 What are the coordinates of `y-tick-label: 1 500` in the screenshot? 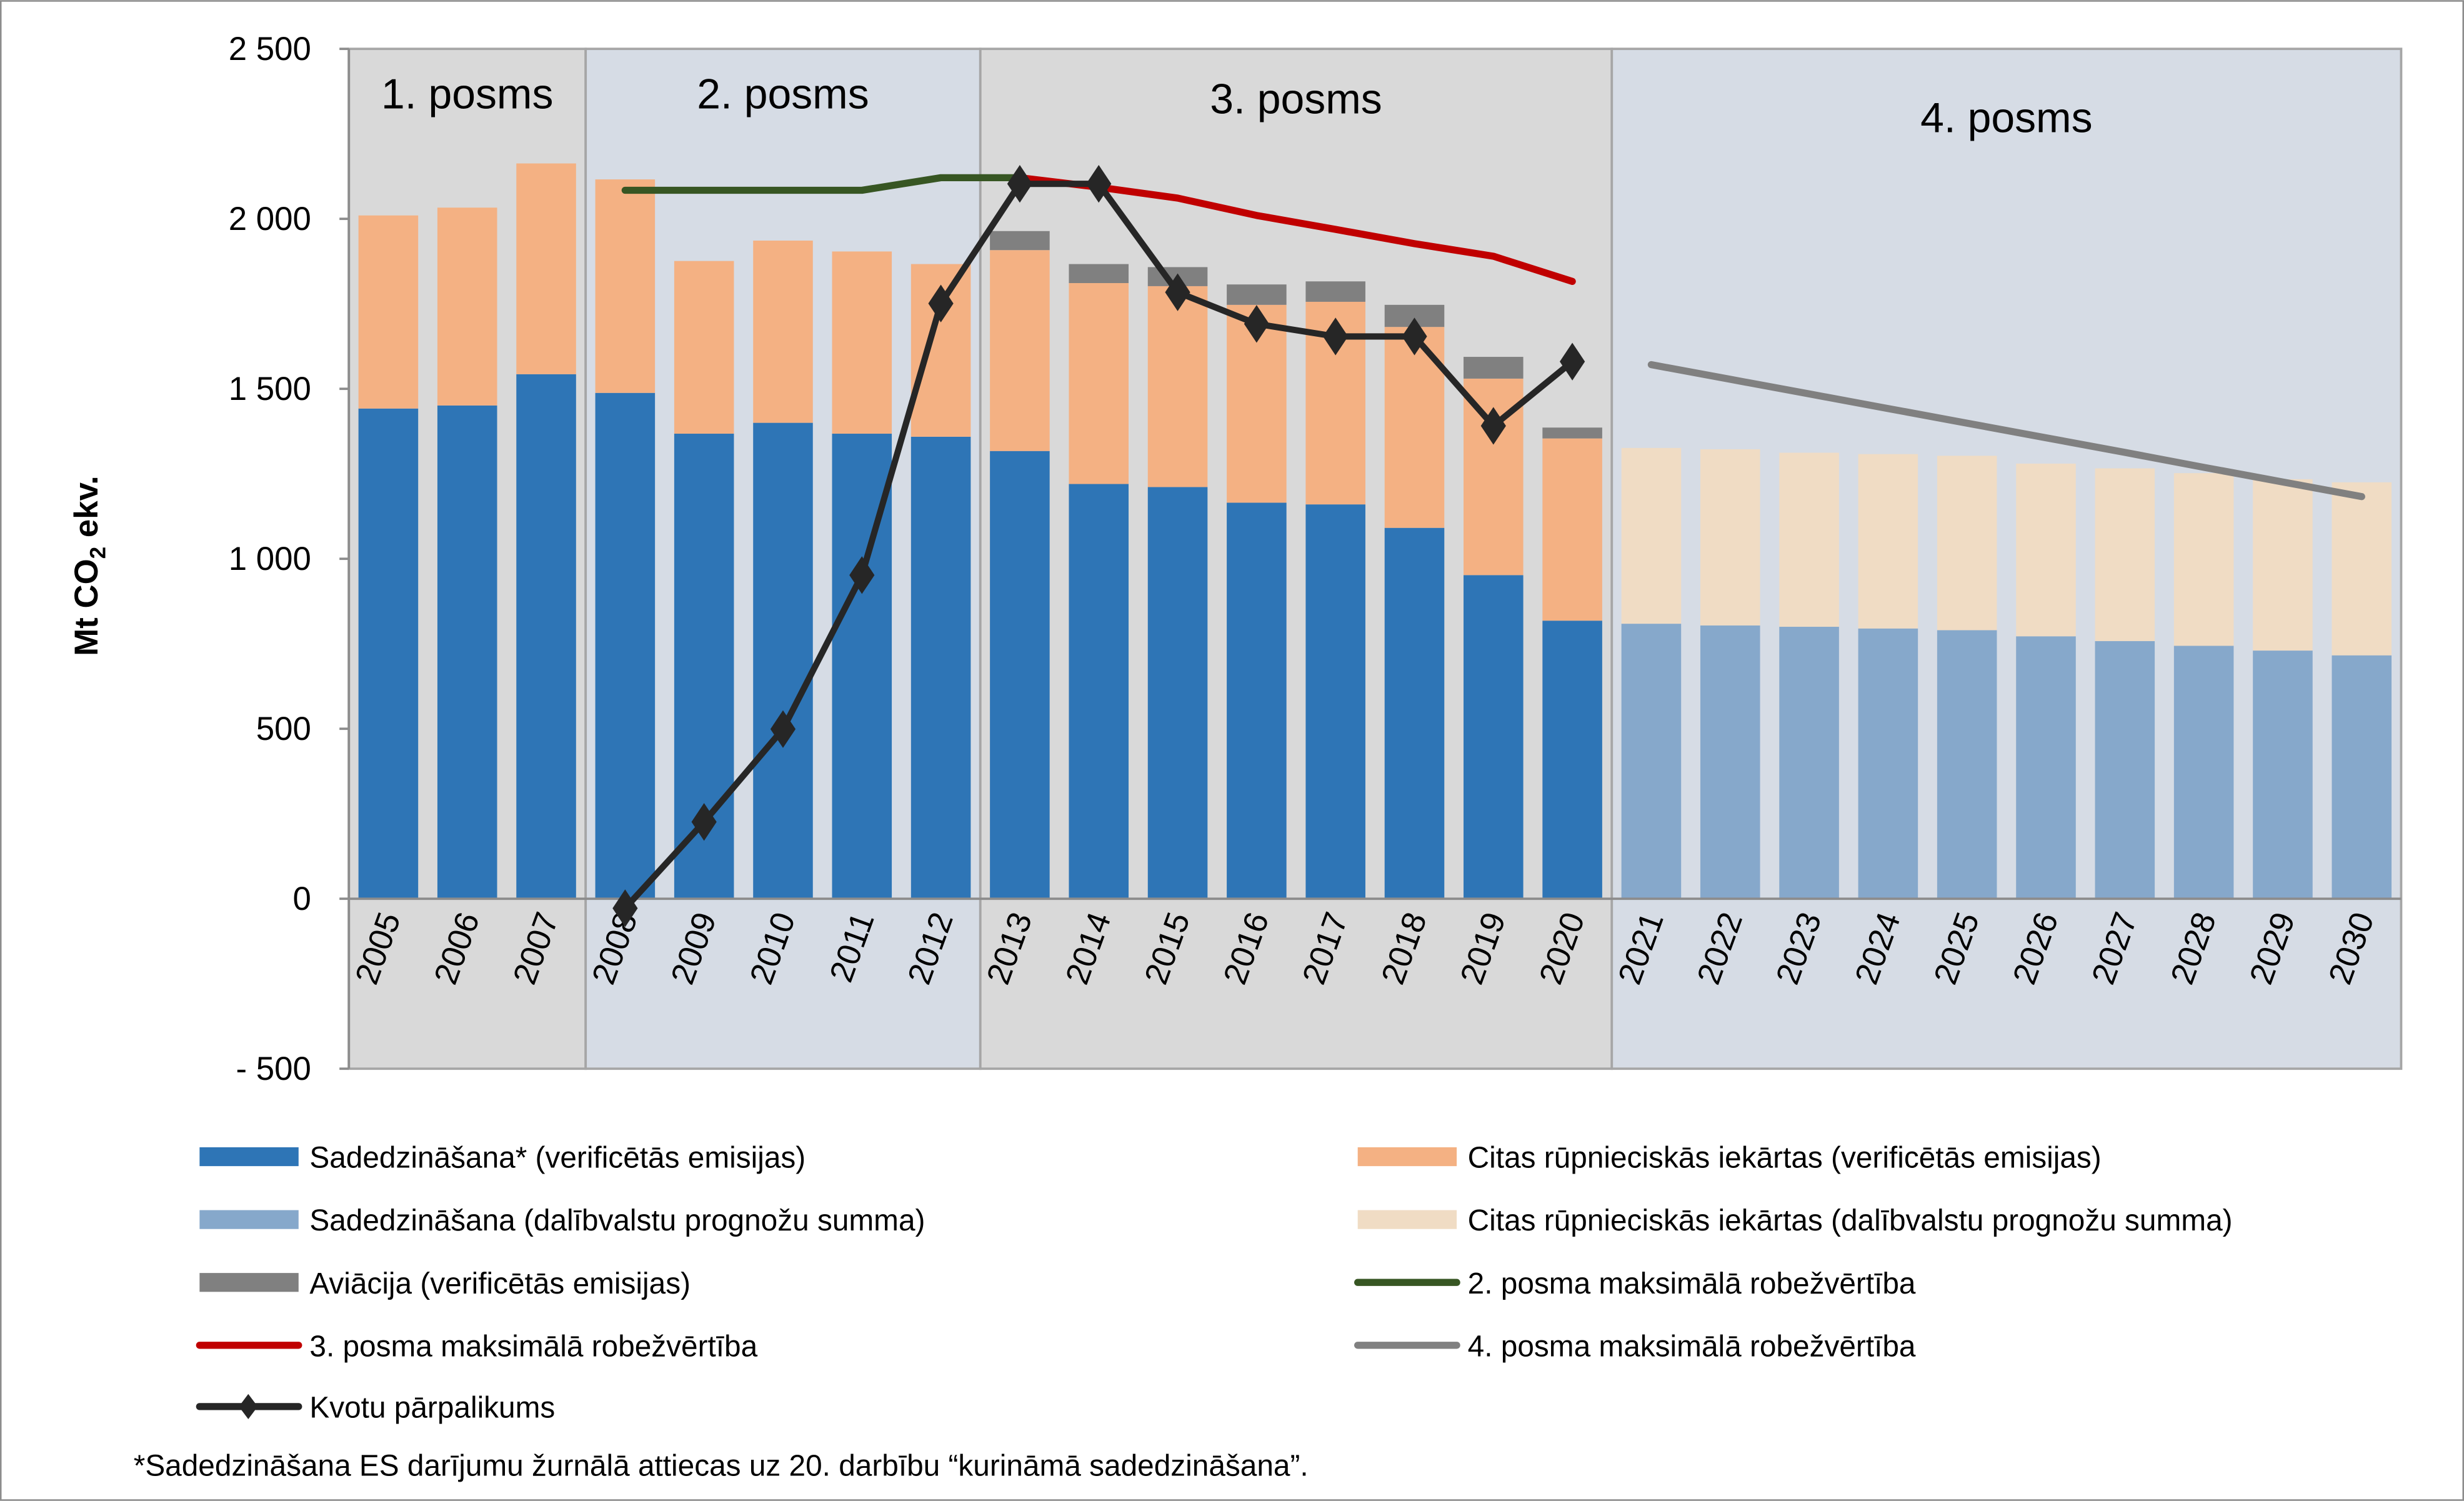 It's located at (270, 389).